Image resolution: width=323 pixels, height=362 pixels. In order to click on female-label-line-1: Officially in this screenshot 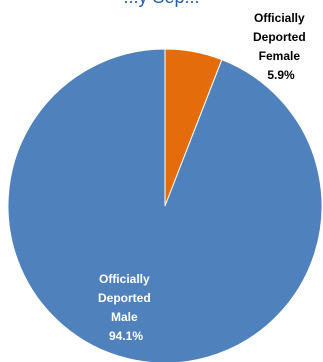, I will do `click(279, 18)`.